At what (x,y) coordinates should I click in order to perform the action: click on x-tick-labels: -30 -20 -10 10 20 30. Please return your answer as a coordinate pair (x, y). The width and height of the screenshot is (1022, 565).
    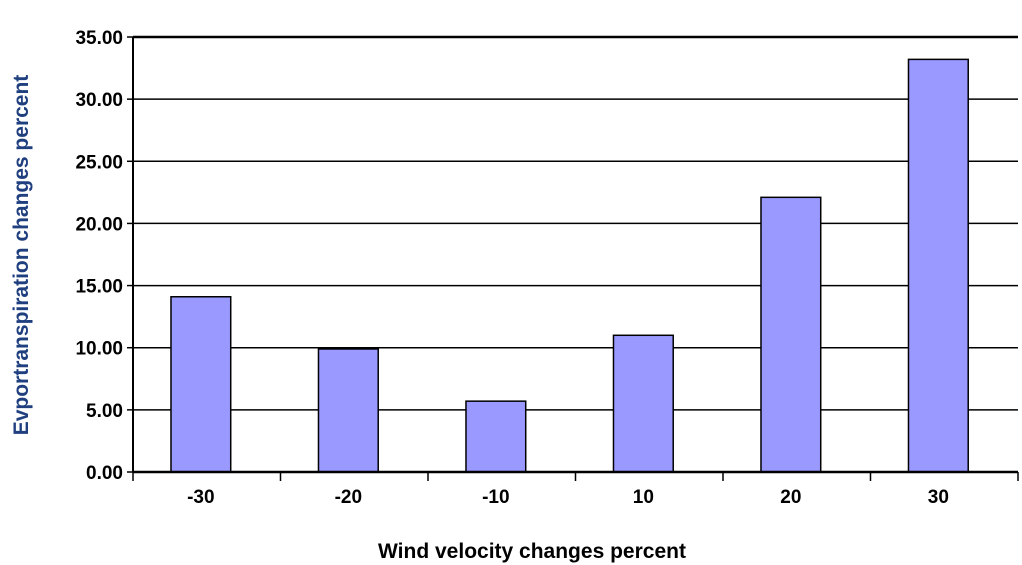
    Looking at the image, I should click on (568, 497).